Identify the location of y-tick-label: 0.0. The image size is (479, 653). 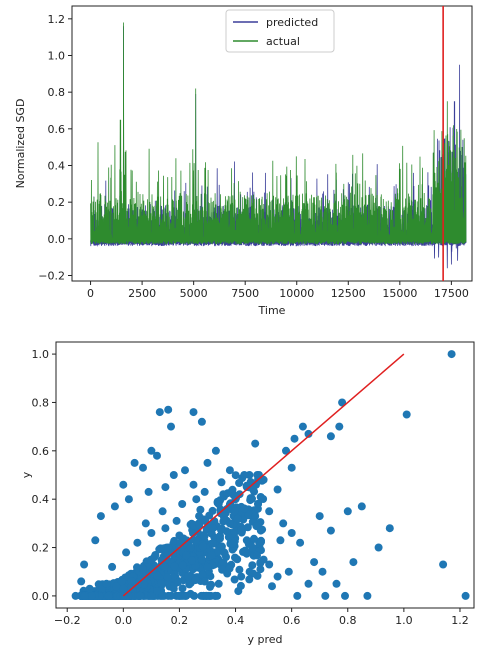
(57, 239).